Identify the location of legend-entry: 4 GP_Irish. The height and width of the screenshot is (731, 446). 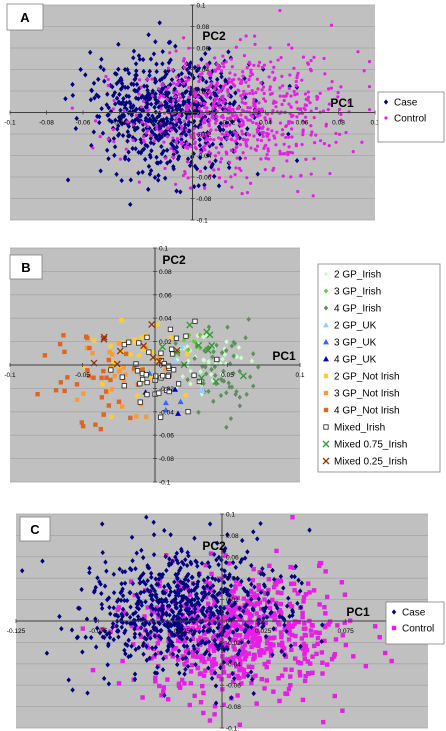
(357, 309).